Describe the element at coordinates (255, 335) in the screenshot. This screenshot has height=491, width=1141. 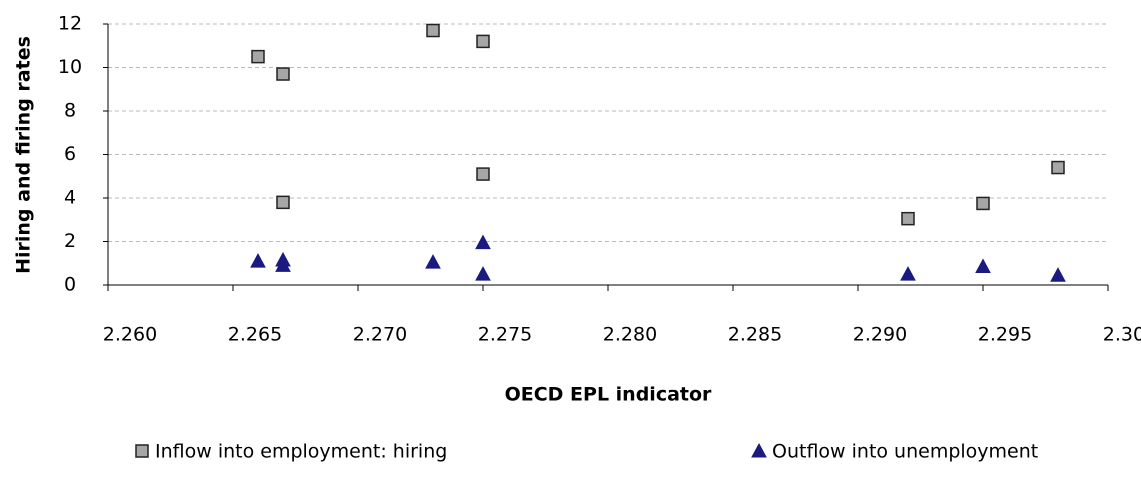
I see `x-tick-label: 2.265` at that location.